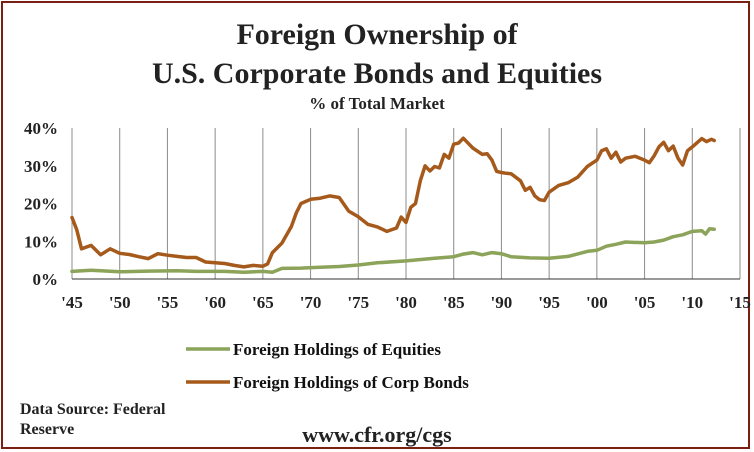  I want to click on x-tick-label: '75, so click(358, 302).